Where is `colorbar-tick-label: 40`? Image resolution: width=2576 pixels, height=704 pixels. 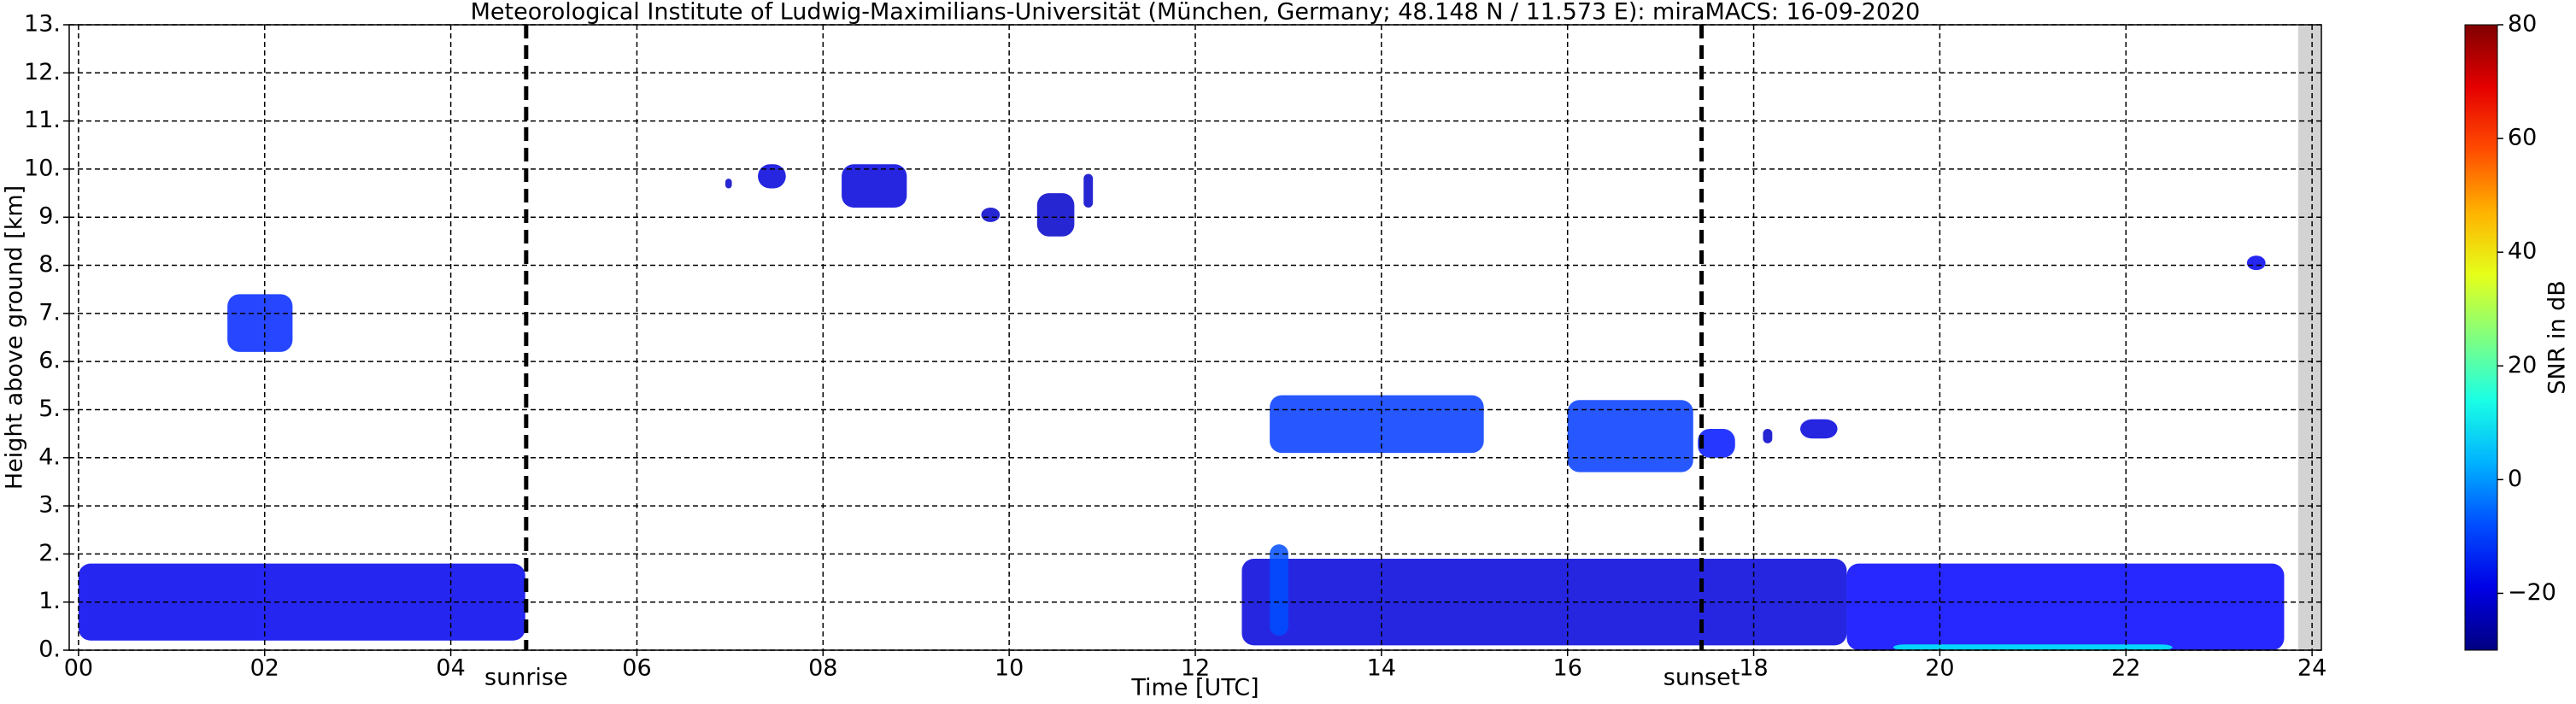
colorbar-tick-label: 40 is located at coordinates (2522, 251).